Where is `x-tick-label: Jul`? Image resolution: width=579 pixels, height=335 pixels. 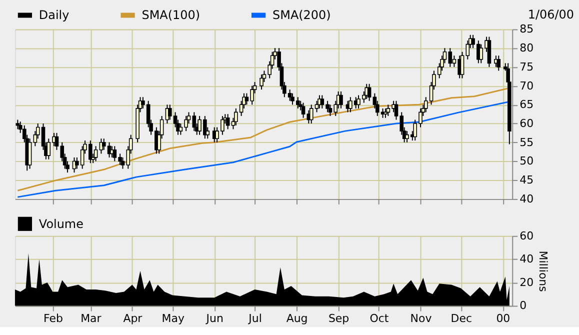
x-tick-label: Jul is located at coordinates (255, 319).